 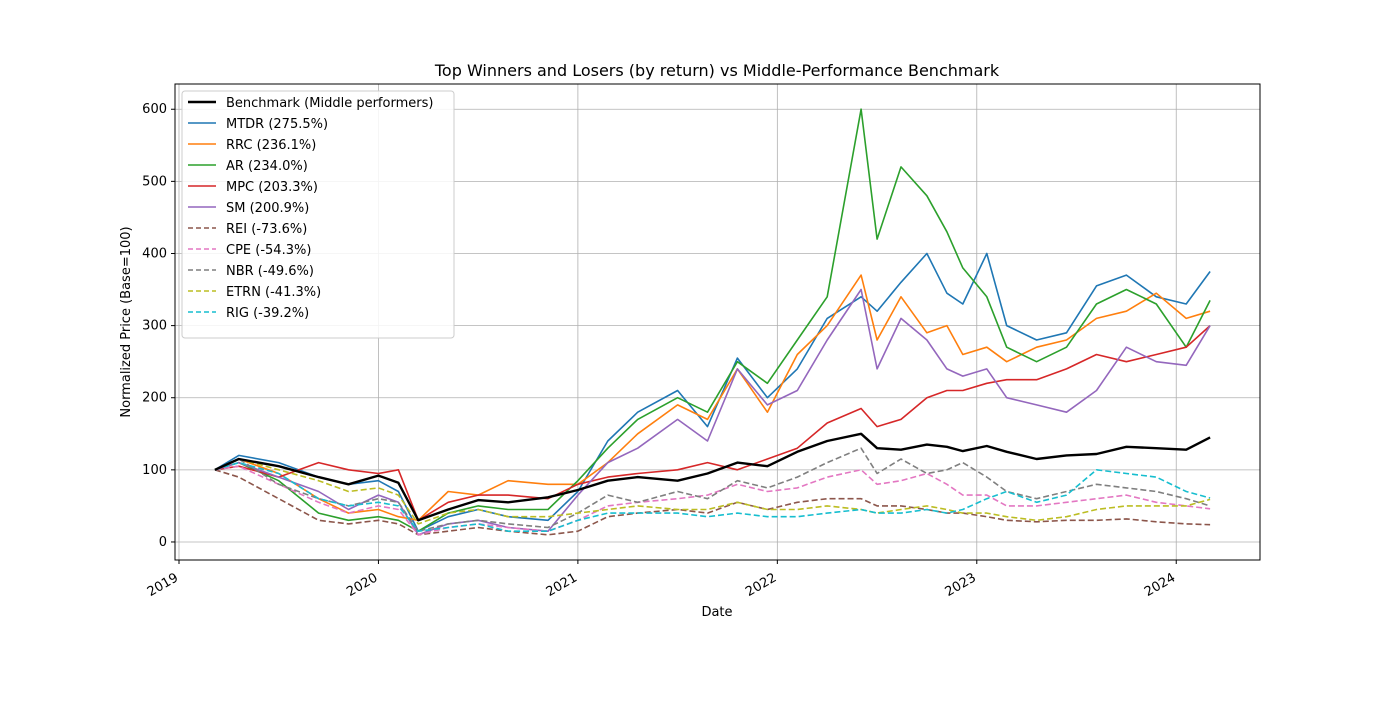 What do you see at coordinates (716, 612) in the screenshot?
I see `x-axis-label: Date` at bounding box center [716, 612].